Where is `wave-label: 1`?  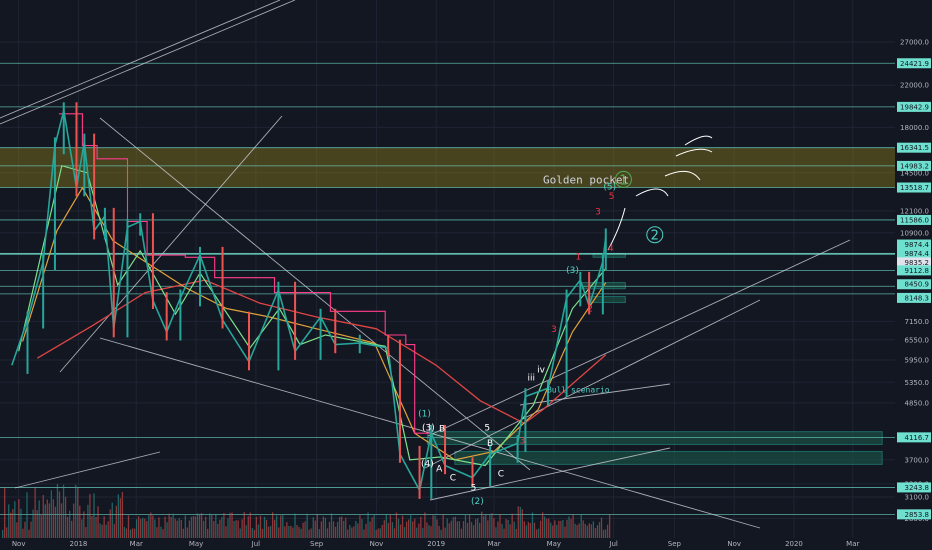
wave-label: 1 is located at coordinates (578, 257).